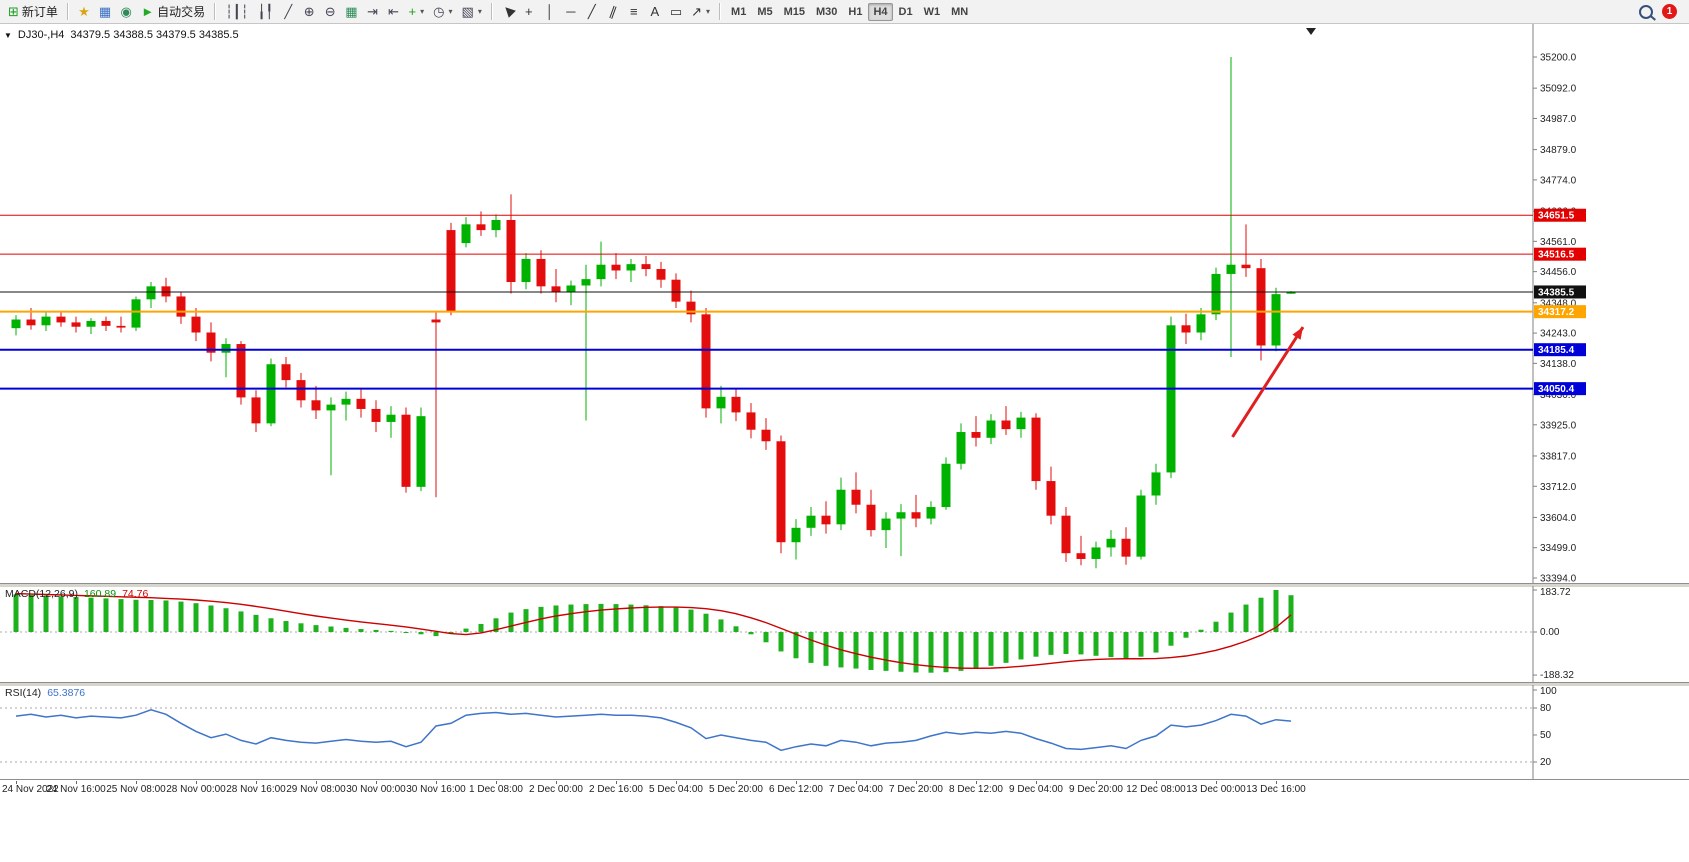  Describe the element at coordinates (309, 12) in the screenshot. I see `zoom-in-button: ⊕` at that location.